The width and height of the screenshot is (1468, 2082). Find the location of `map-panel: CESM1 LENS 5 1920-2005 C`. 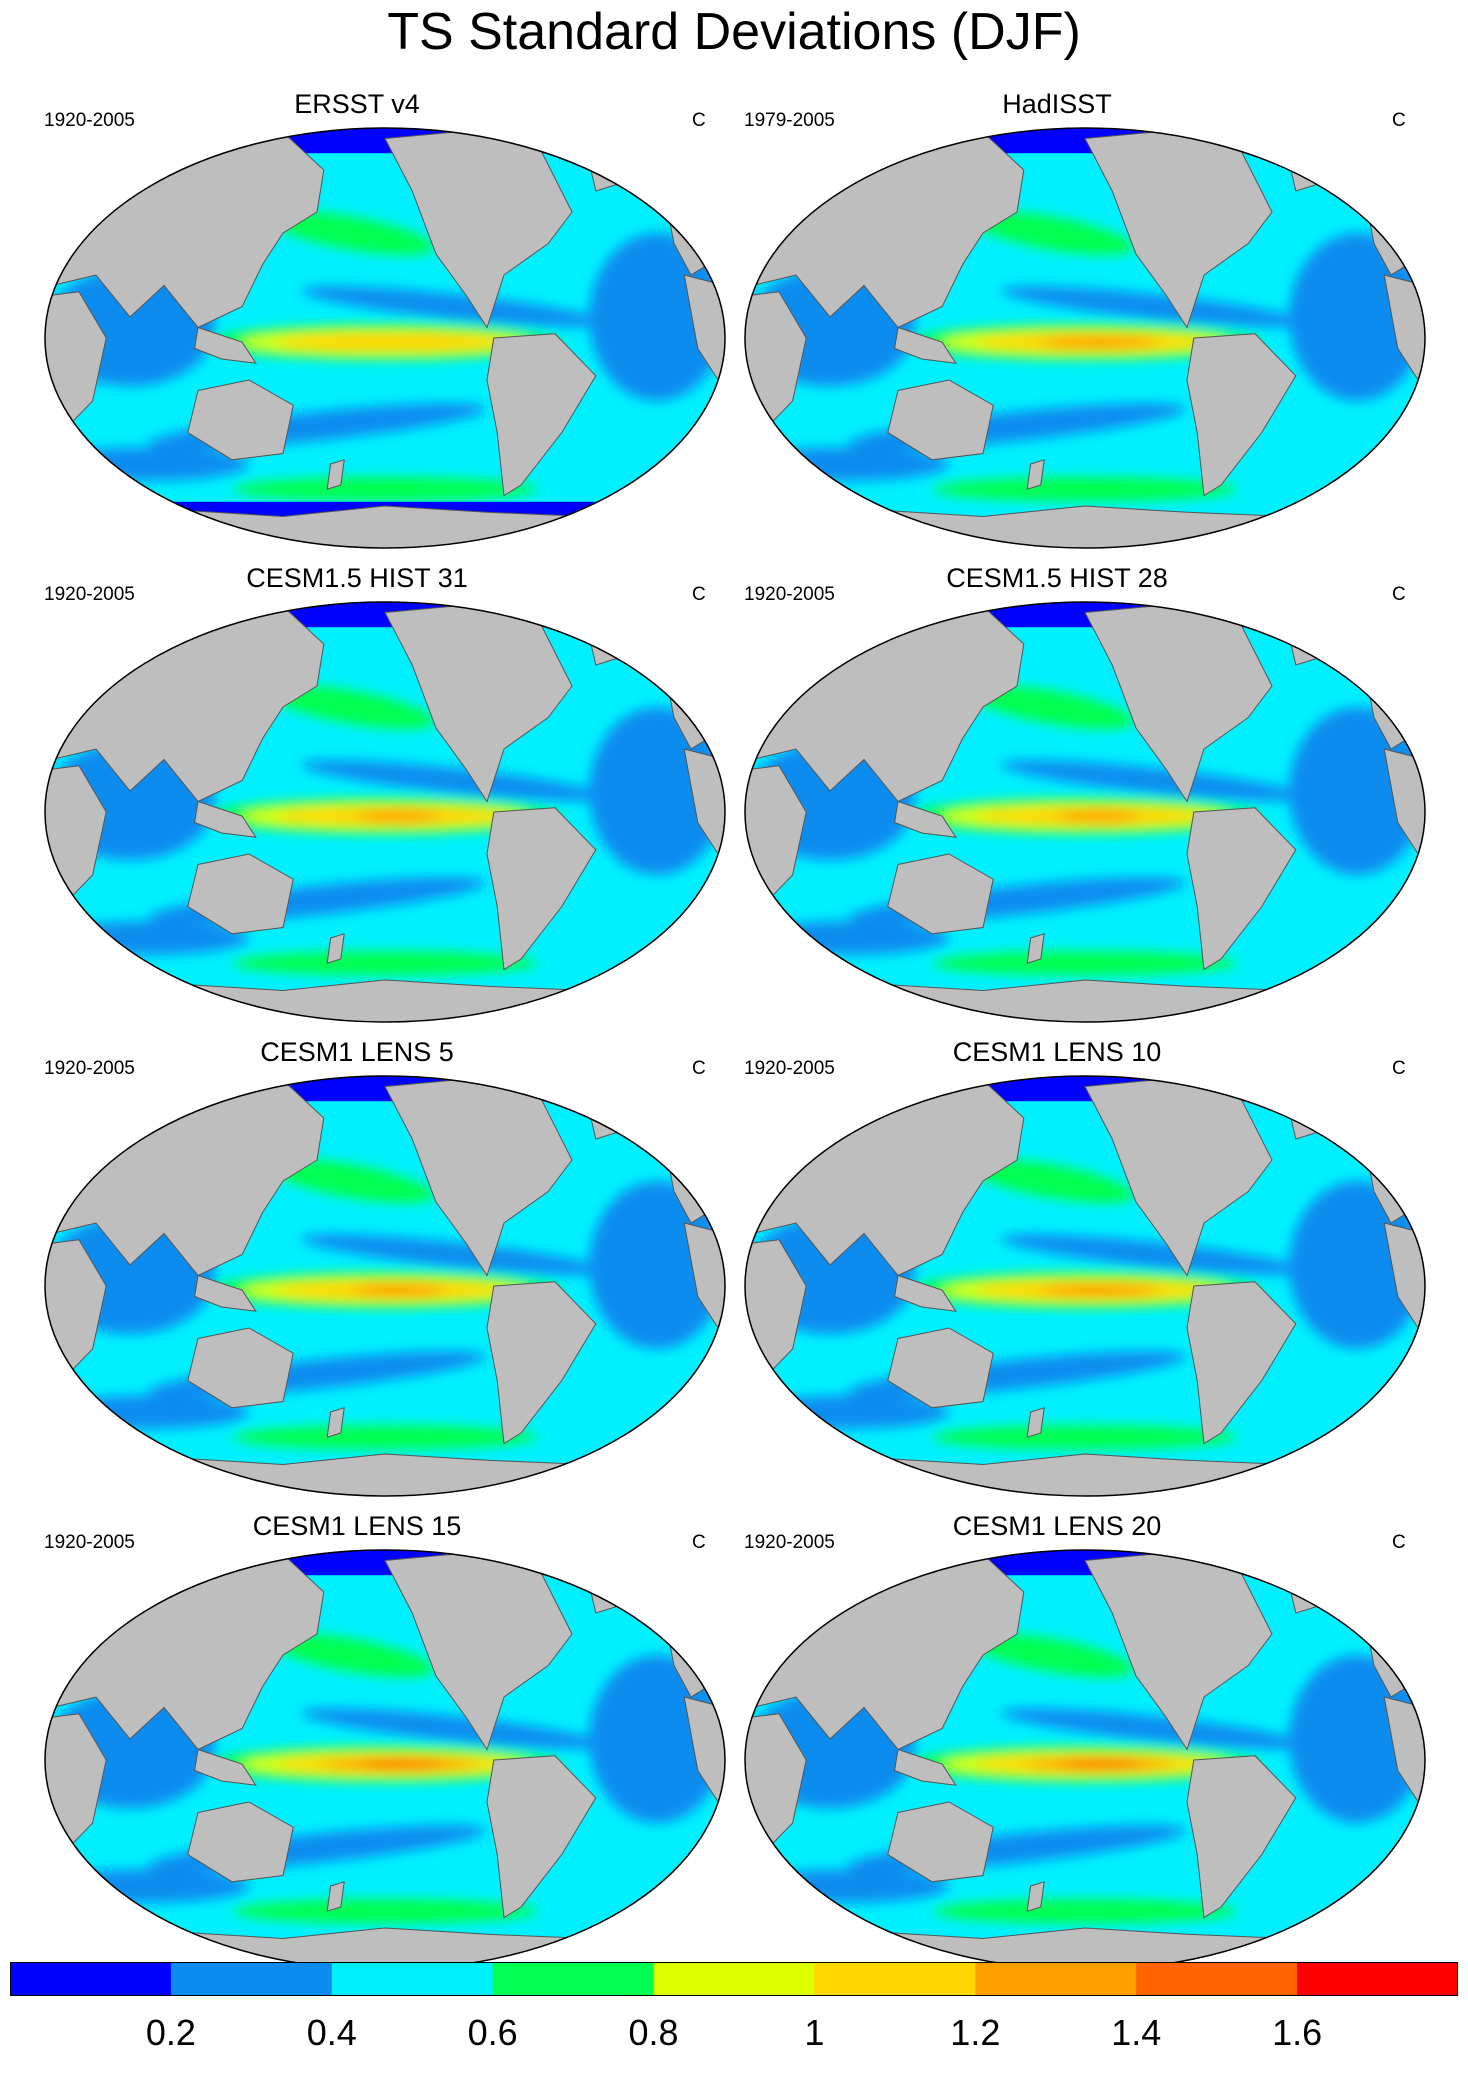

map-panel: CESM1 LENS 5 1920-2005 C is located at coordinates (364, 1271).